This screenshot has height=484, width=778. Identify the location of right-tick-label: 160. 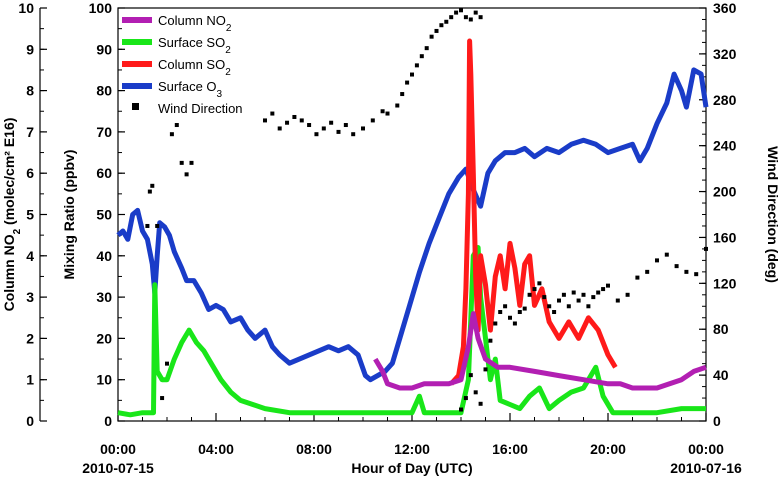
(725, 237).